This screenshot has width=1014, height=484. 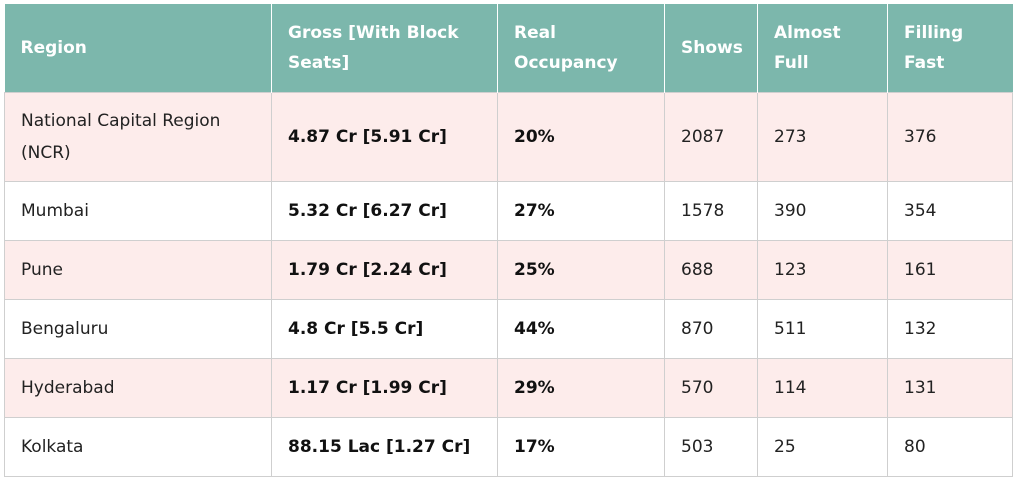 I want to click on cell-occupancy: 25%, so click(x=581, y=270).